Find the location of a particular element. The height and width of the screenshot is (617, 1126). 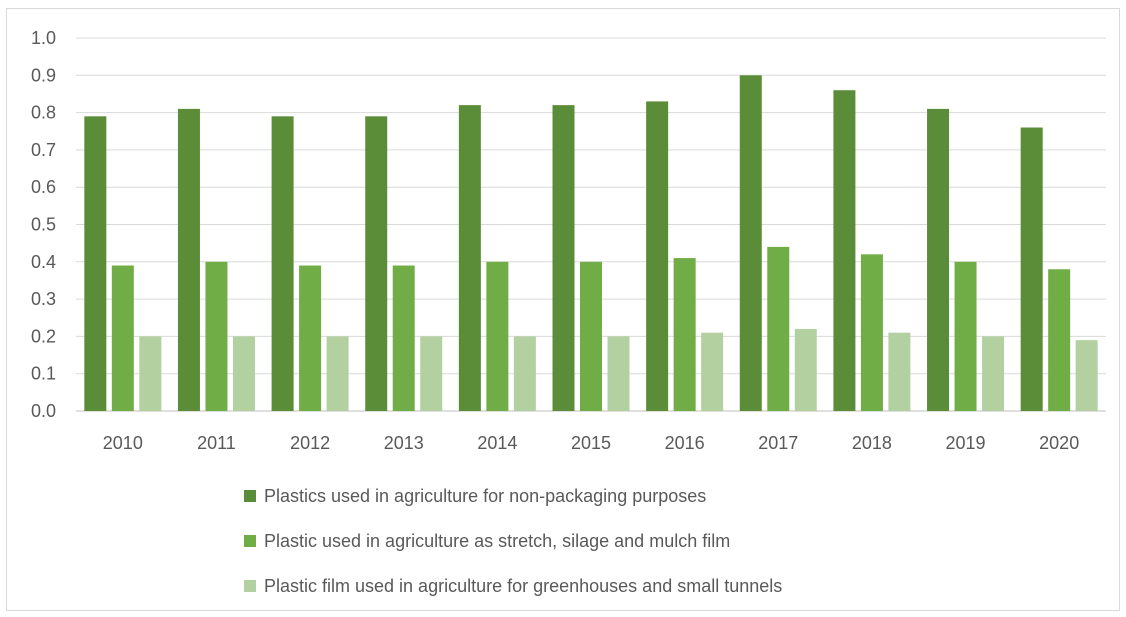

y-tick-label: 0.6 is located at coordinates (43, 187).